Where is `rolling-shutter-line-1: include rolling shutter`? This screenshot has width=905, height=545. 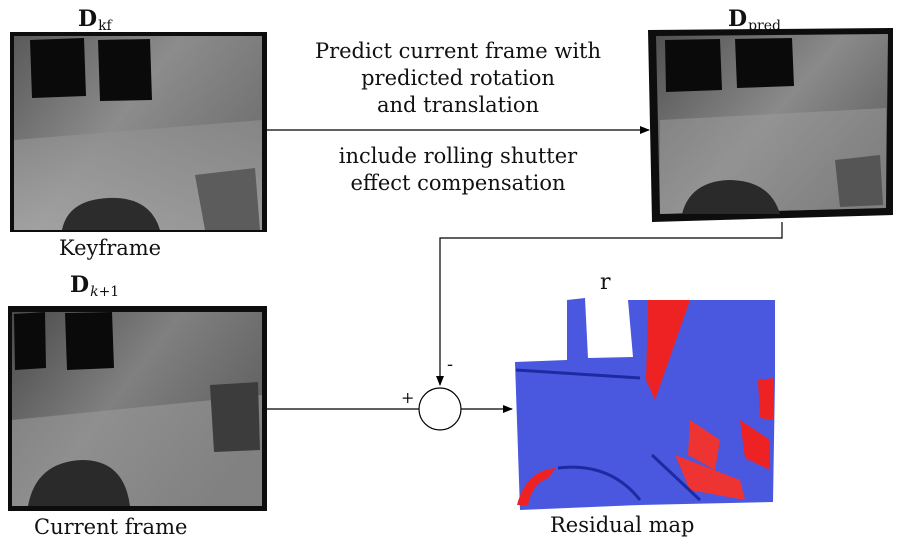 rolling-shutter-line-1: include rolling shutter is located at coordinates (458, 156).